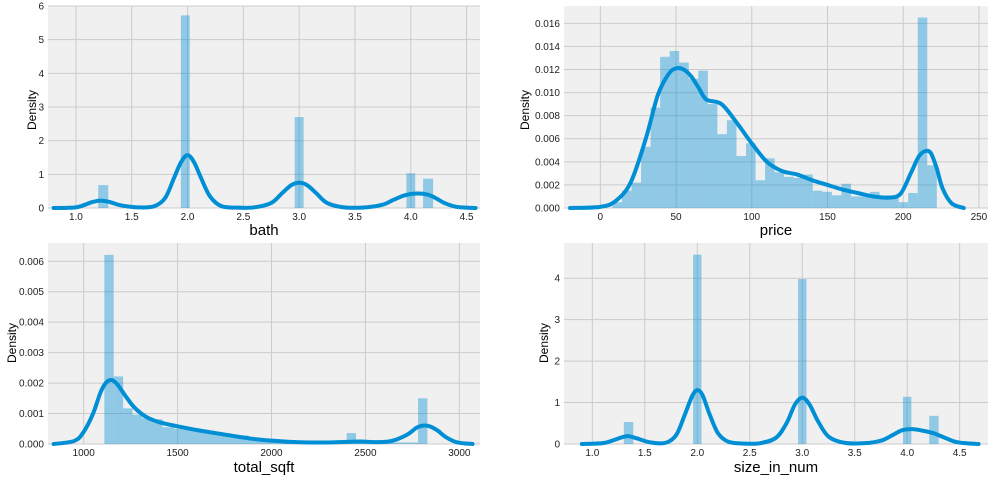 The height and width of the screenshot is (482, 996). What do you see at coordinates (547, 185) in the screenshot?
I see `y-tick-label: 0.002` at bounding box center [547, 185].